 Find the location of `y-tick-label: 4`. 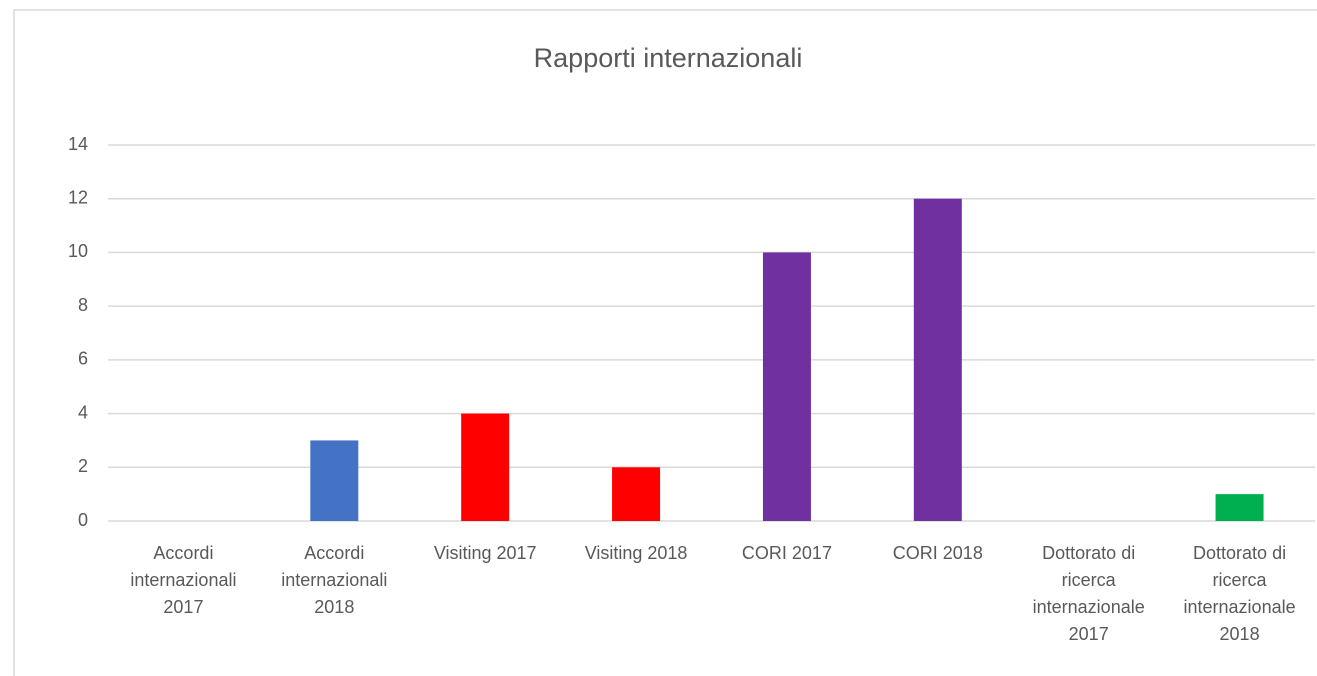

y-tick-label: 4 is located at coordinates (83, 412).